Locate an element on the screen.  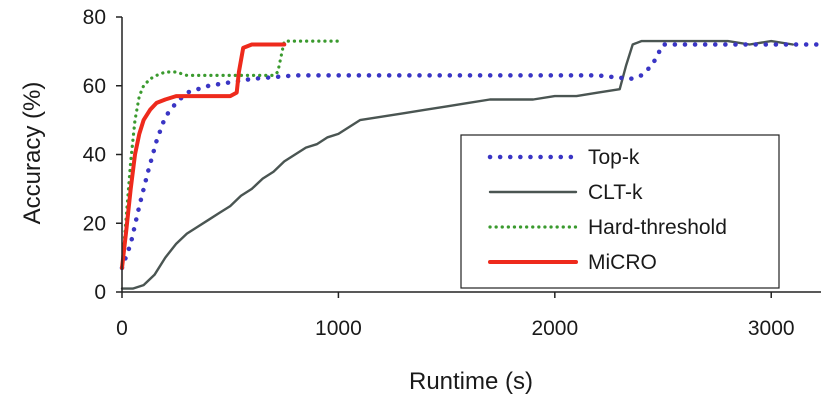
y-tick-label: 0 is located at coordinates (100, 292).